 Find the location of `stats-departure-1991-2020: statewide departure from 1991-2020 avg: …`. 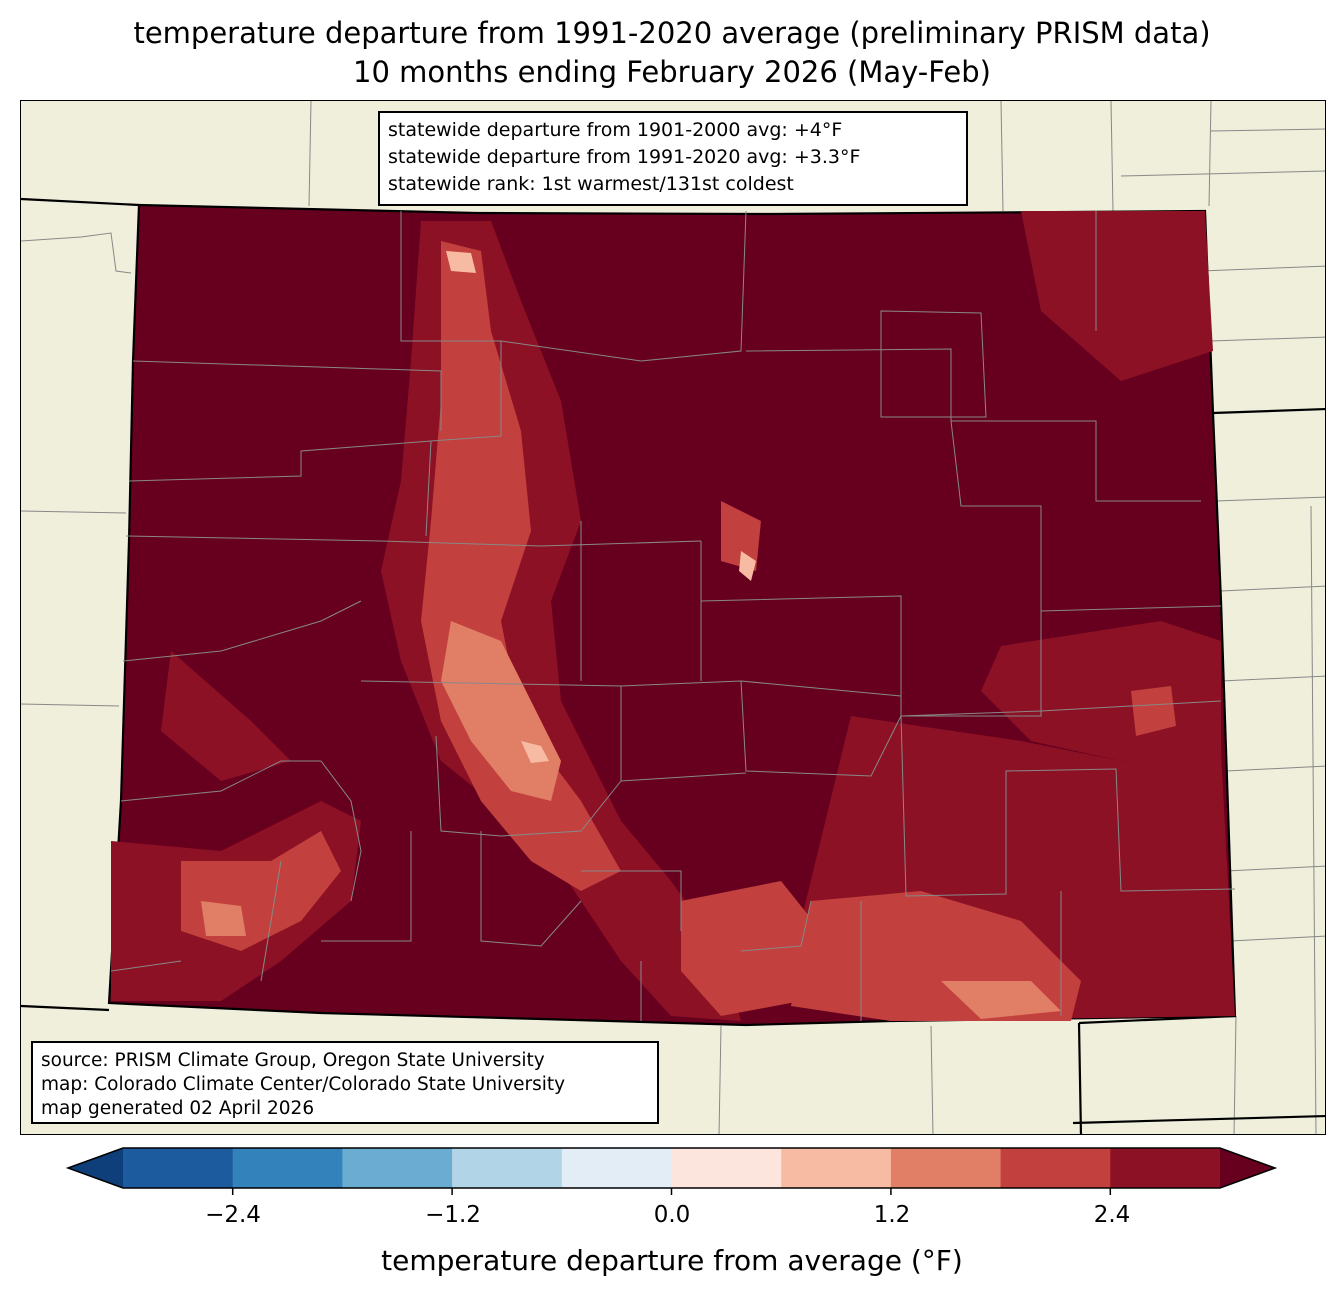

stats-departure-1991-2020: statewide departure from 1991-2020 avg: … is located at coordinates (624, 157).